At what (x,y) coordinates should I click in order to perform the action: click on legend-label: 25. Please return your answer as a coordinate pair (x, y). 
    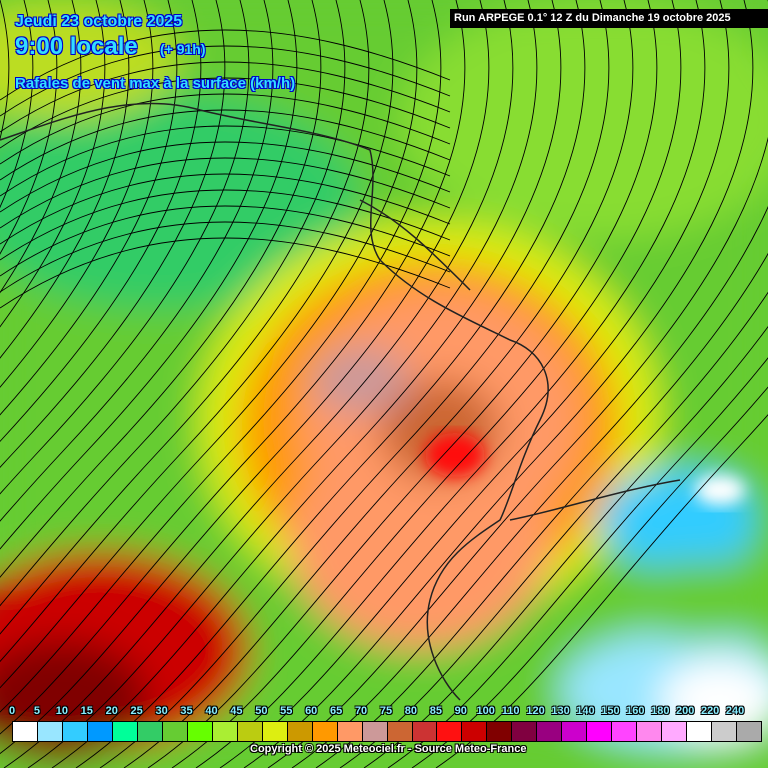
    Looking at the image, I should click on (136, 711).